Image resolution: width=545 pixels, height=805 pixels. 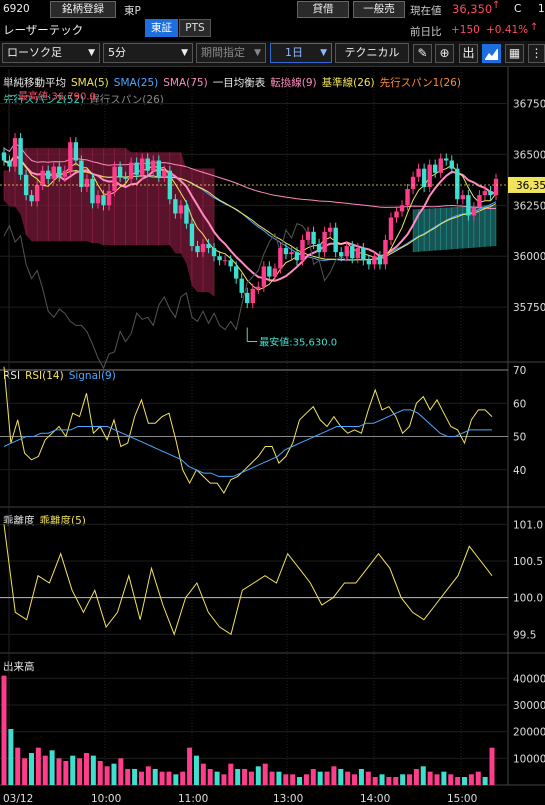 I want to click on vol-y-tick: 10000, so click(x=529, y=759).